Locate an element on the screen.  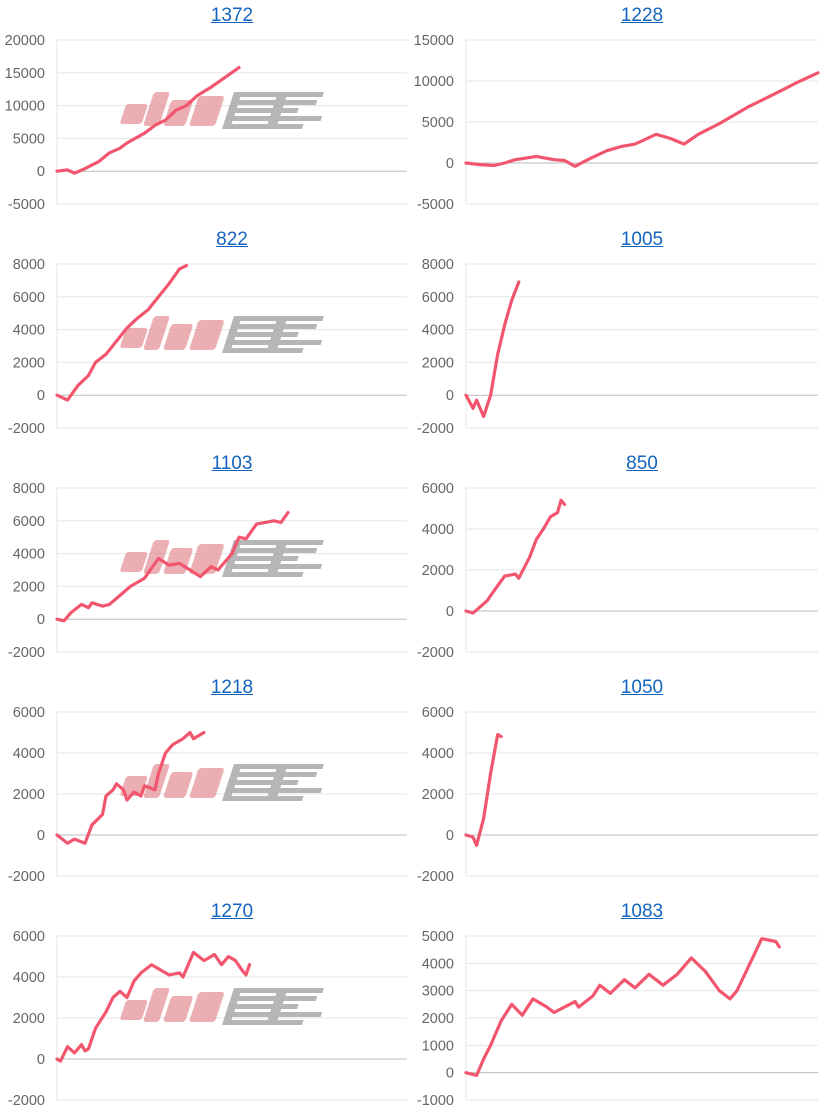
chart-1372: 20000 15000 10000 5000 0 -5000 1372 is located at coordinates (205, 112).